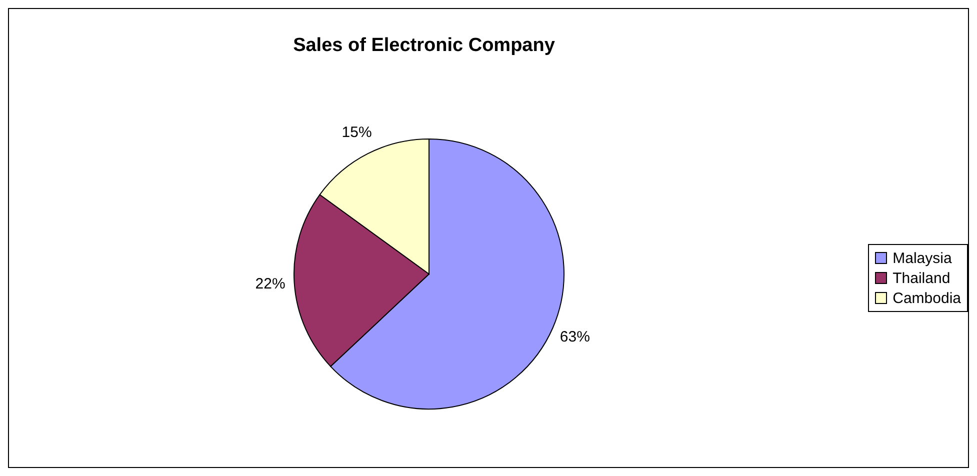  What do you see at coordinates (575, 337) in the screenshot?
I see `data-label: 63%` at bounding box center [575, 337].